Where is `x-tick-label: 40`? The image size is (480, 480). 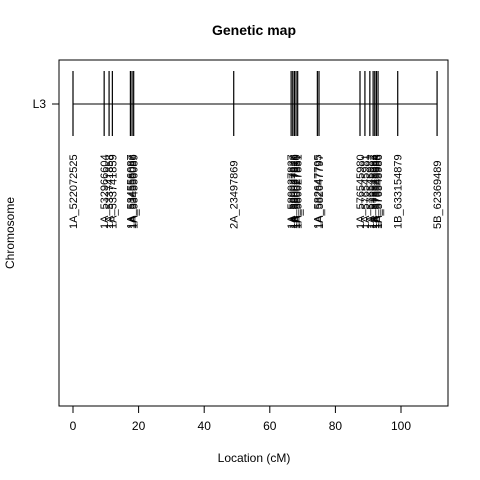
x-tick-label: 40 is located at coordinates (205, 426).